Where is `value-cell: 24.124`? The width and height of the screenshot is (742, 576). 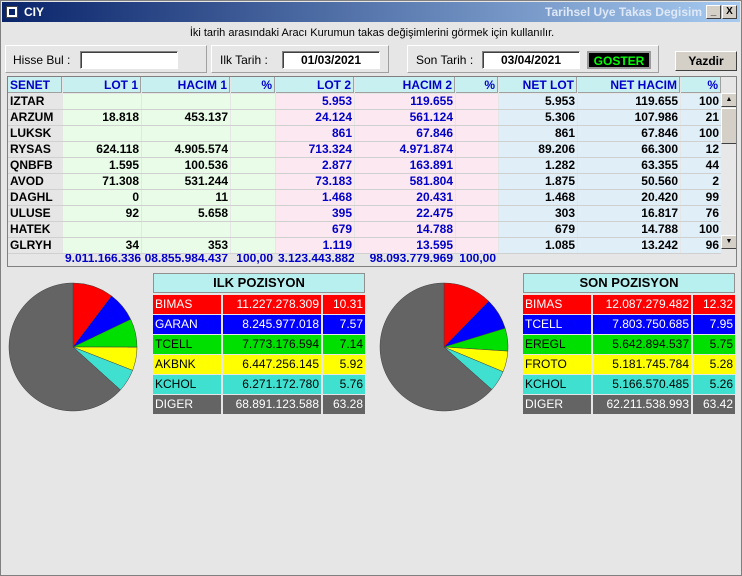
value-cell: 24.124 is located at coordinates (315, 117).